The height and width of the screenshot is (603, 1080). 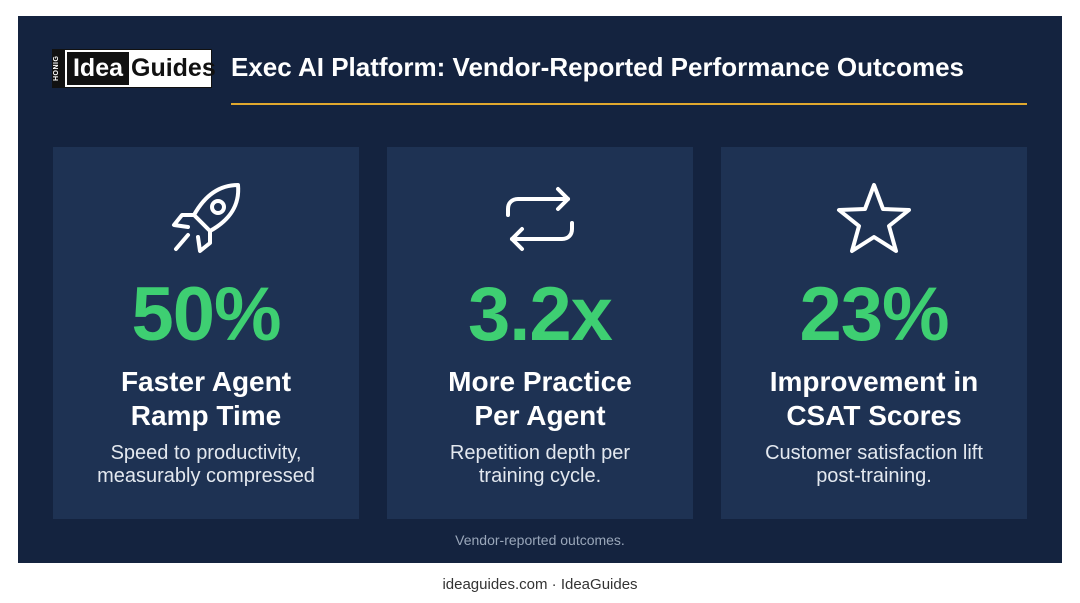 I want to click on logo: HONIG Idea Guides, so click(x=134, y=68).